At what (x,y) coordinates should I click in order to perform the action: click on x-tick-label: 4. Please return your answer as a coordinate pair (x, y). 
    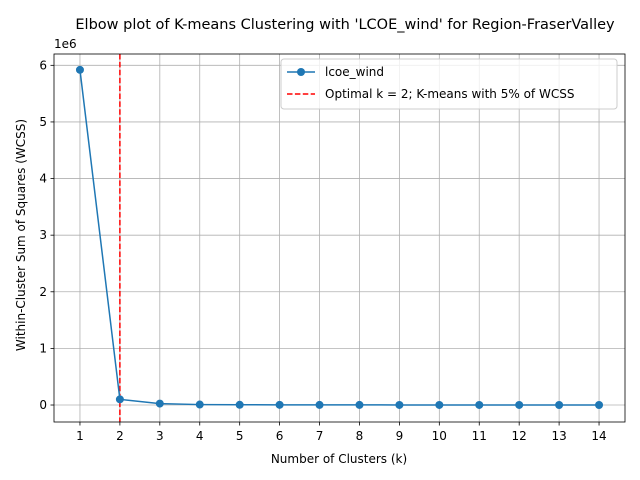
    Looking at the image, I should click on (200, 436).